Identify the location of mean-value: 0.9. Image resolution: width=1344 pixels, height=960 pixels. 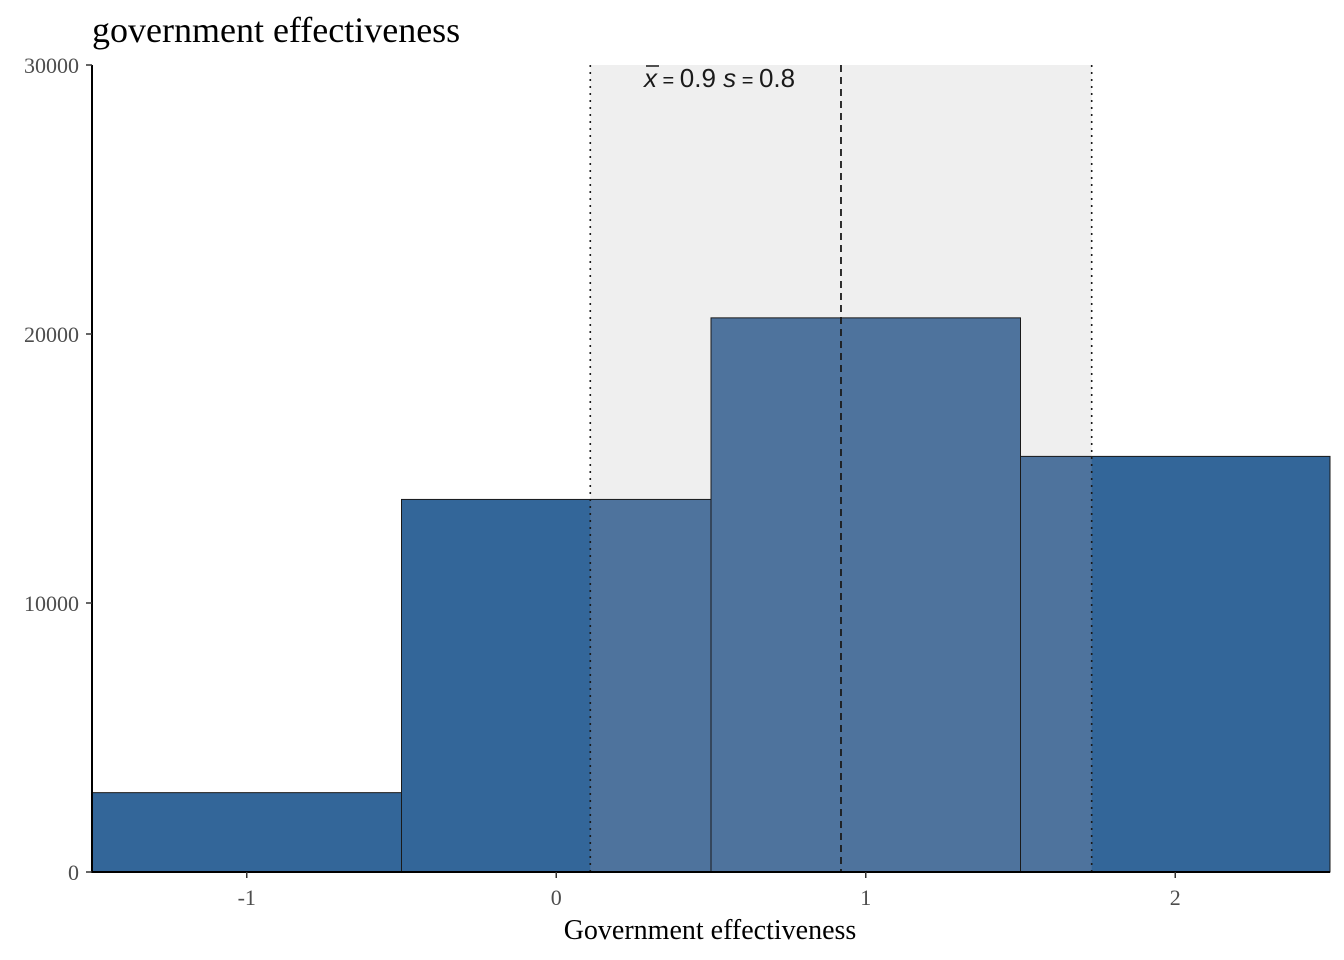
(701, 78).